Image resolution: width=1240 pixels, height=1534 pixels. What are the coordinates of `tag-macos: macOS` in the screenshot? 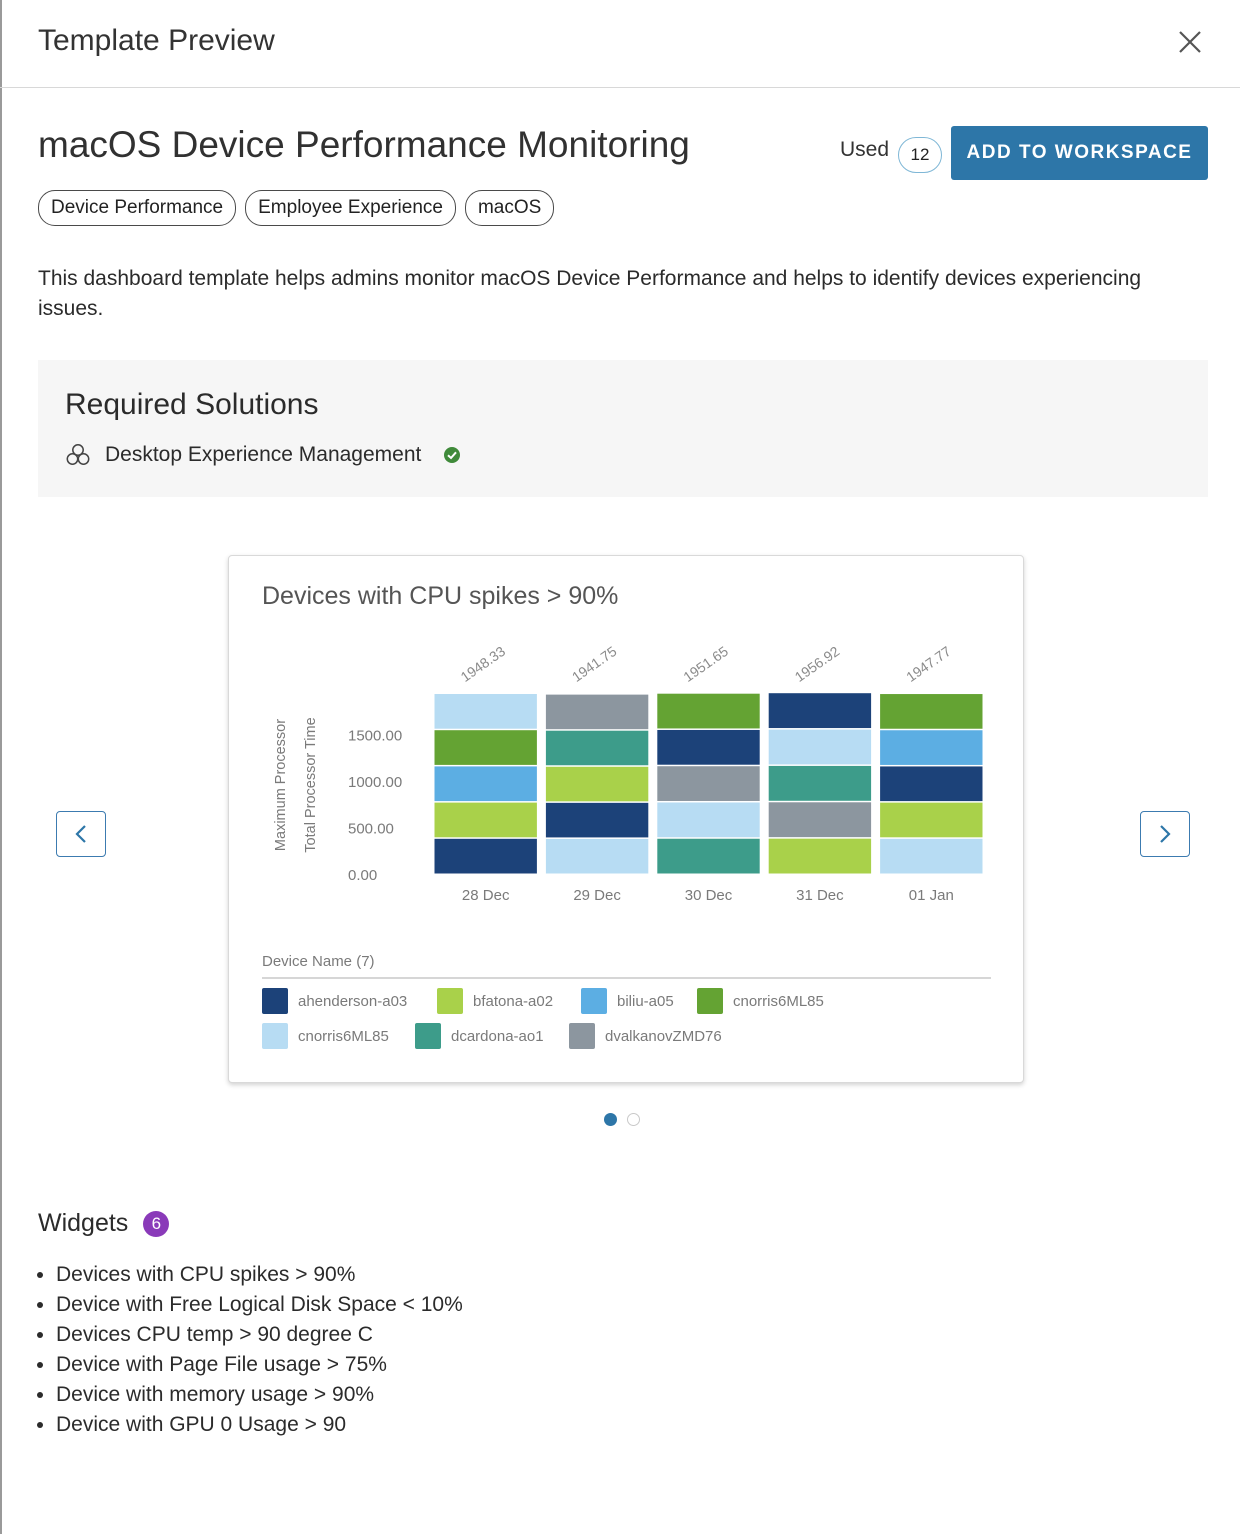 It's located at (509, 208).